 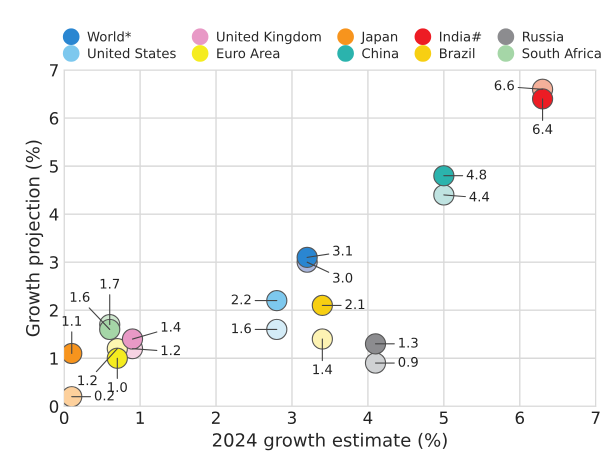 I want to click on y-axis-title: Growth projection (%), so click(x=35, y=238).